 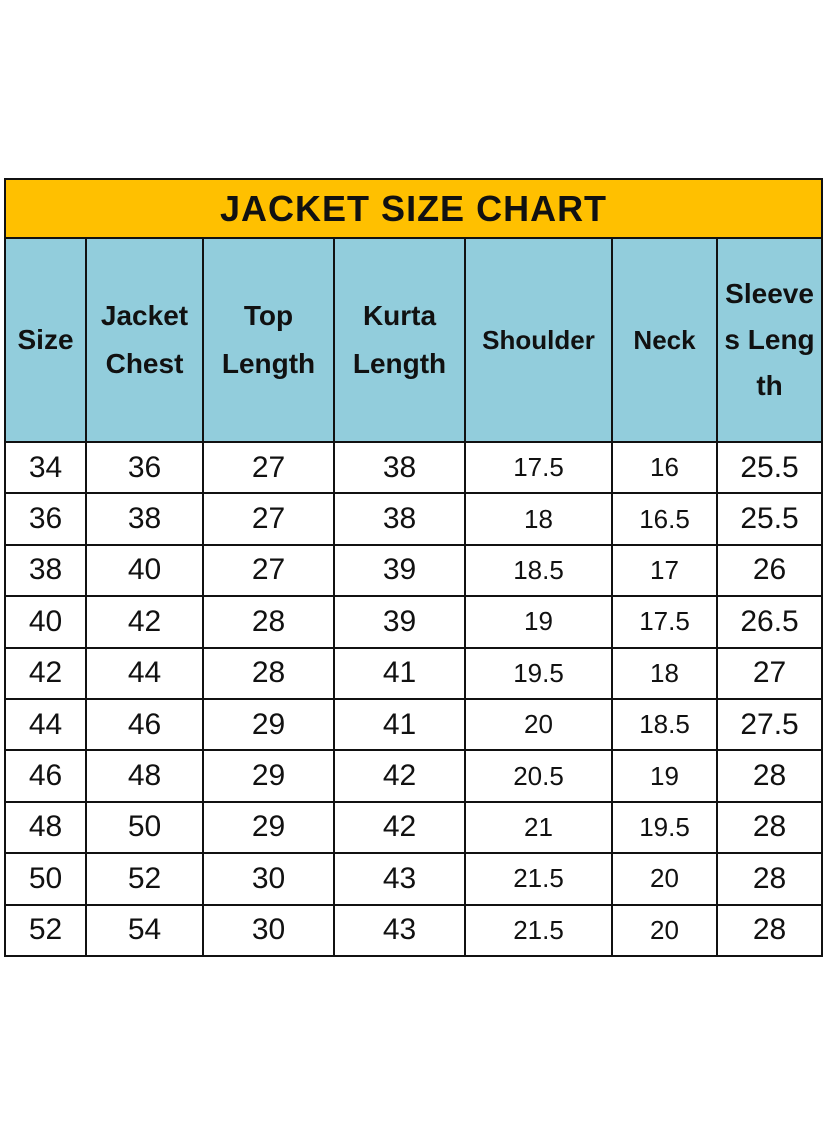 I want to click on cell-neck: 16, so click(x=664, y=467).